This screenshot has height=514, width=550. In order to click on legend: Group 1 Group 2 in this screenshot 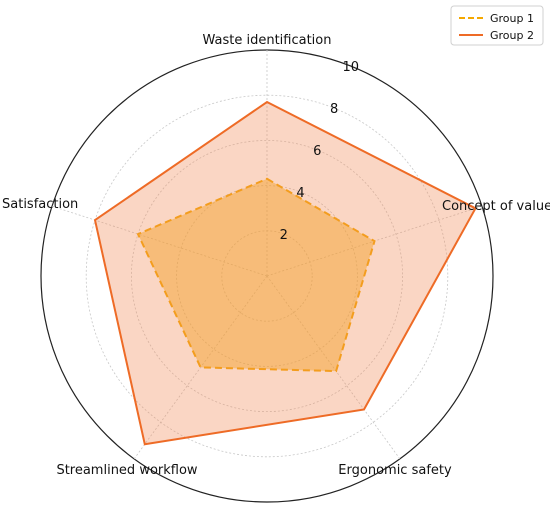, I will do `click(497, 25)`.